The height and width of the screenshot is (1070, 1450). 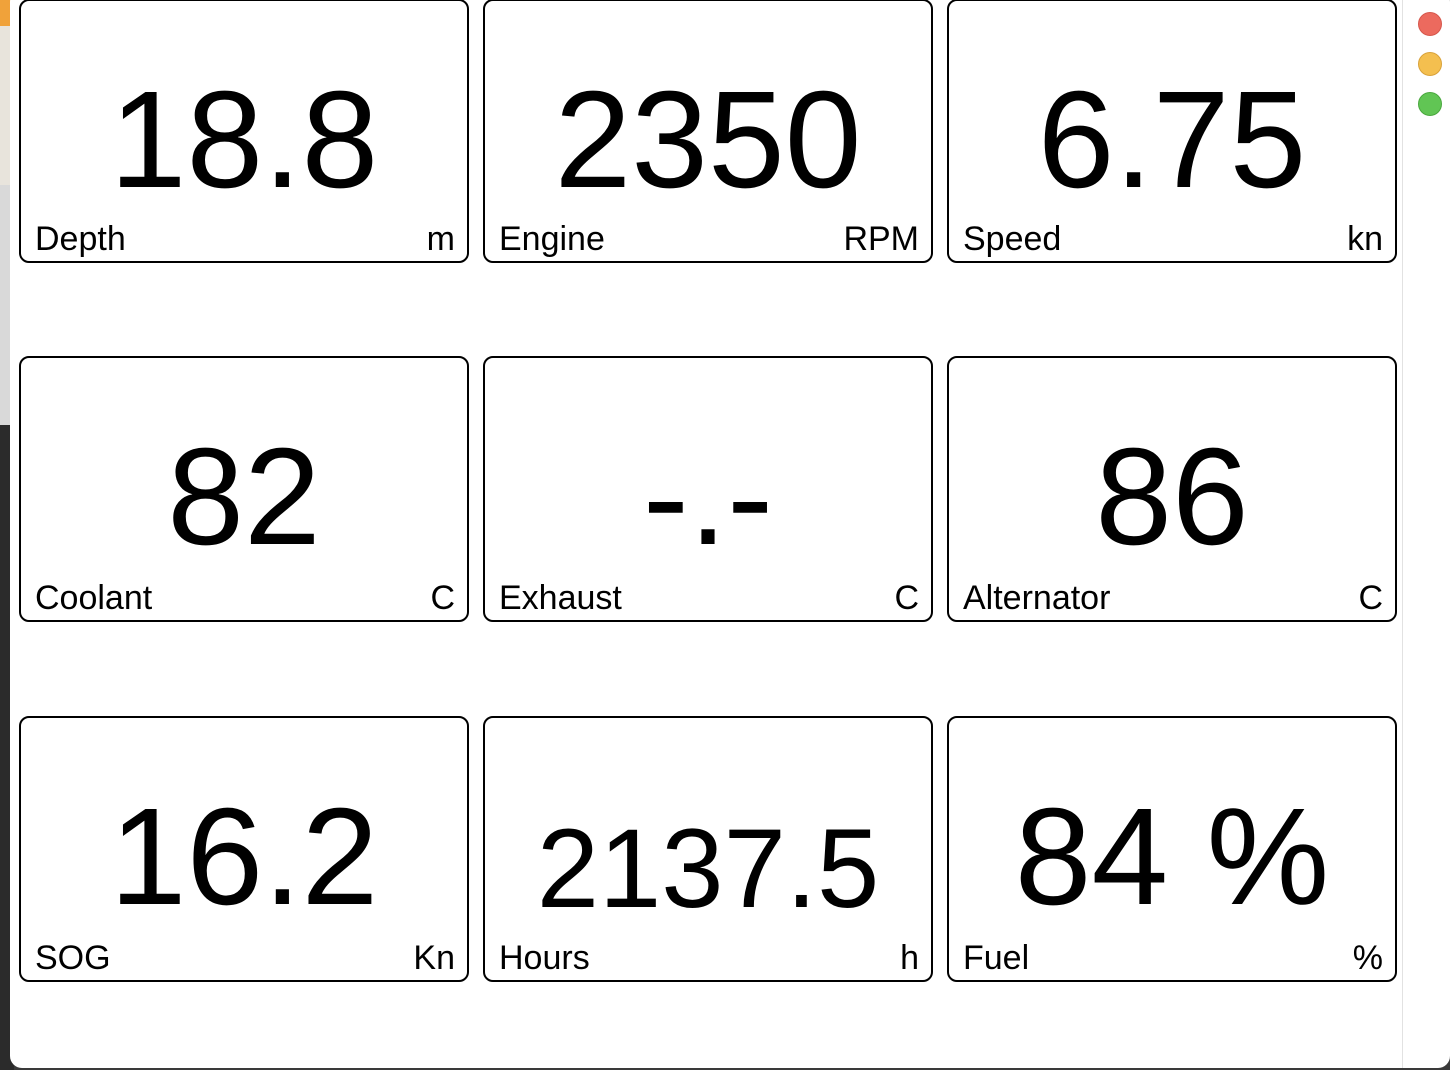 I want to click on gauge-unit: h, so click(x=909, y=958).